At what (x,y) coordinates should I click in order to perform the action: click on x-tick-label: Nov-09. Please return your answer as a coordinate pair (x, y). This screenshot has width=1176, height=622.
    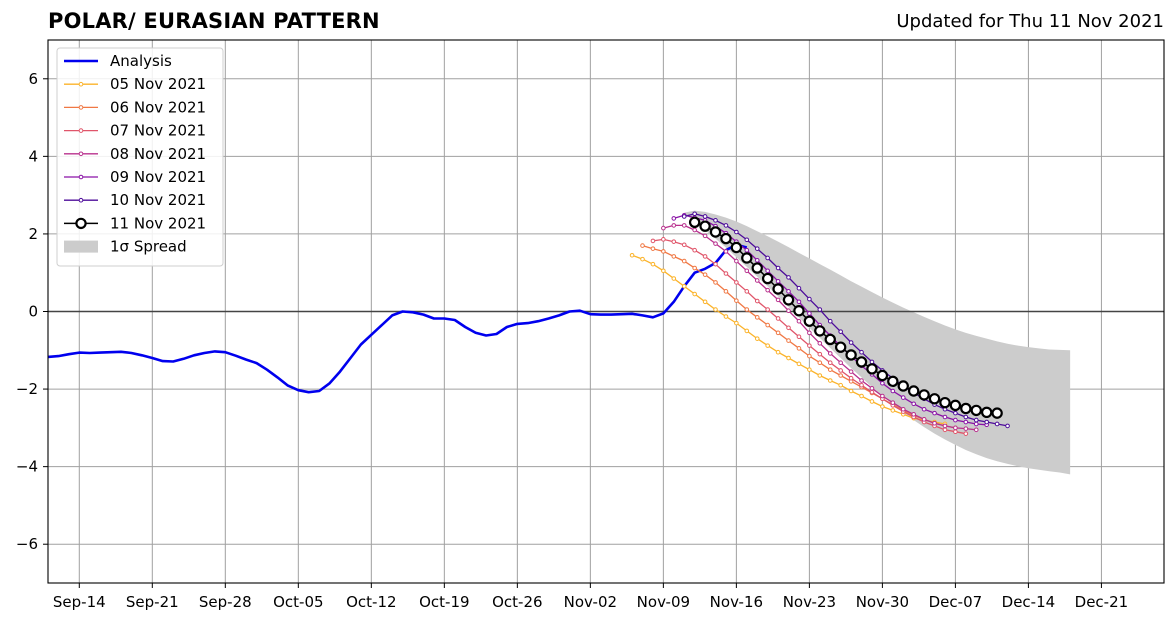
    Looking at the image, I should click on (663, 602).